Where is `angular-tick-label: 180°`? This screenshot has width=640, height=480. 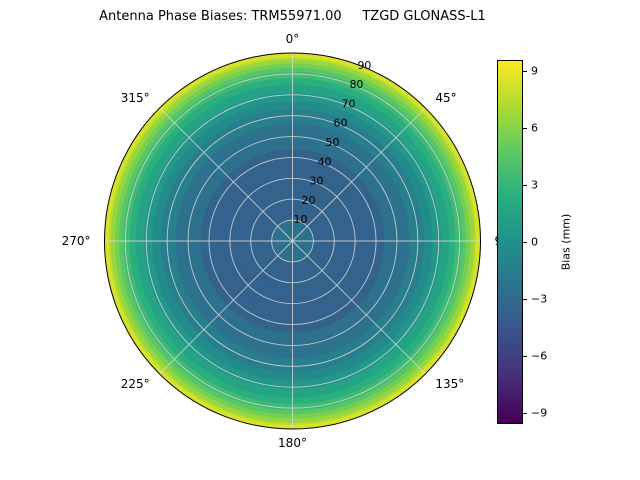
angular-tick-label: 180° is located at coordinates (292, 443).